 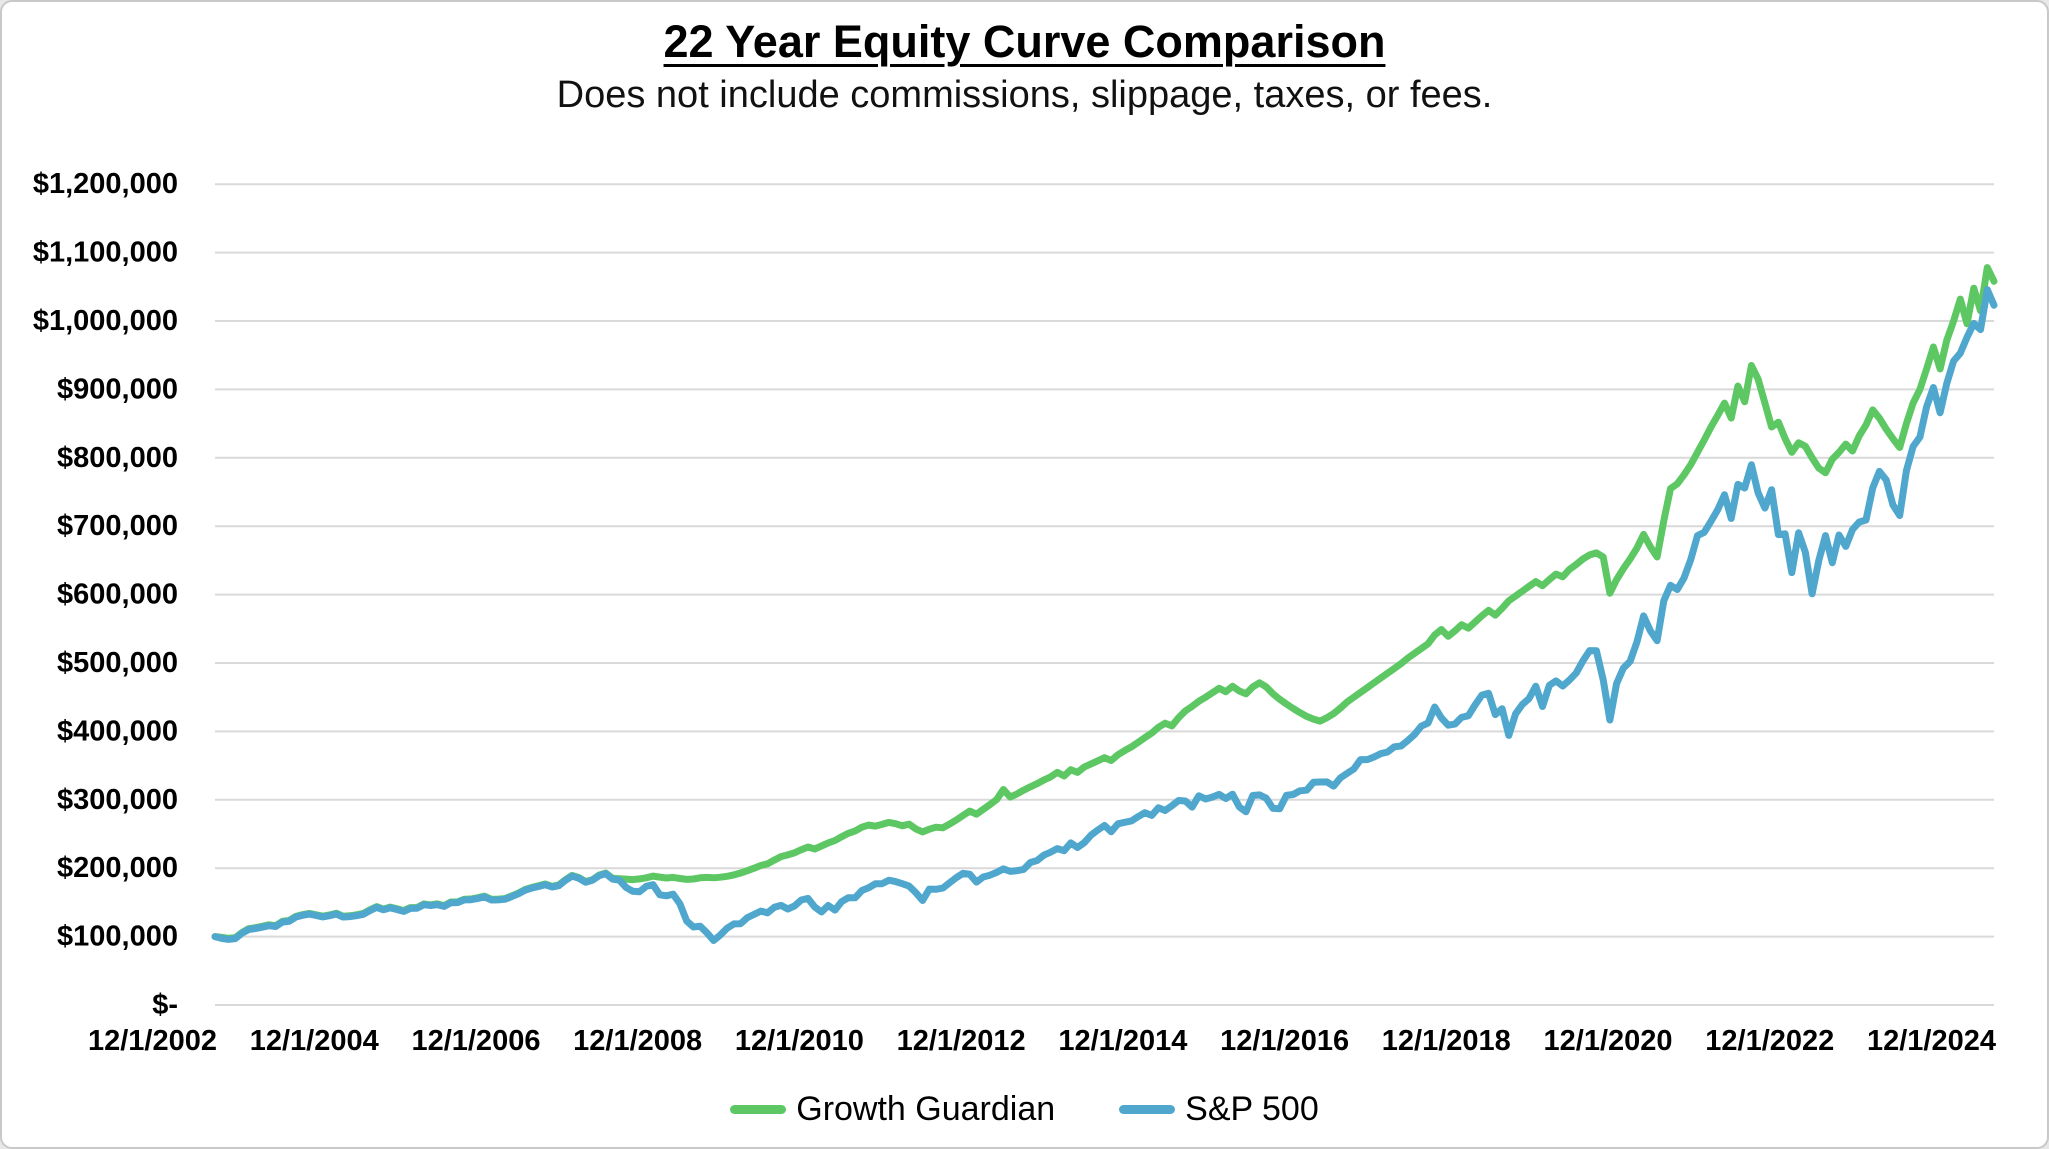 I want to click on legend-label-growth-guardian: Growth Guardian, so click(x=926, y=1109).